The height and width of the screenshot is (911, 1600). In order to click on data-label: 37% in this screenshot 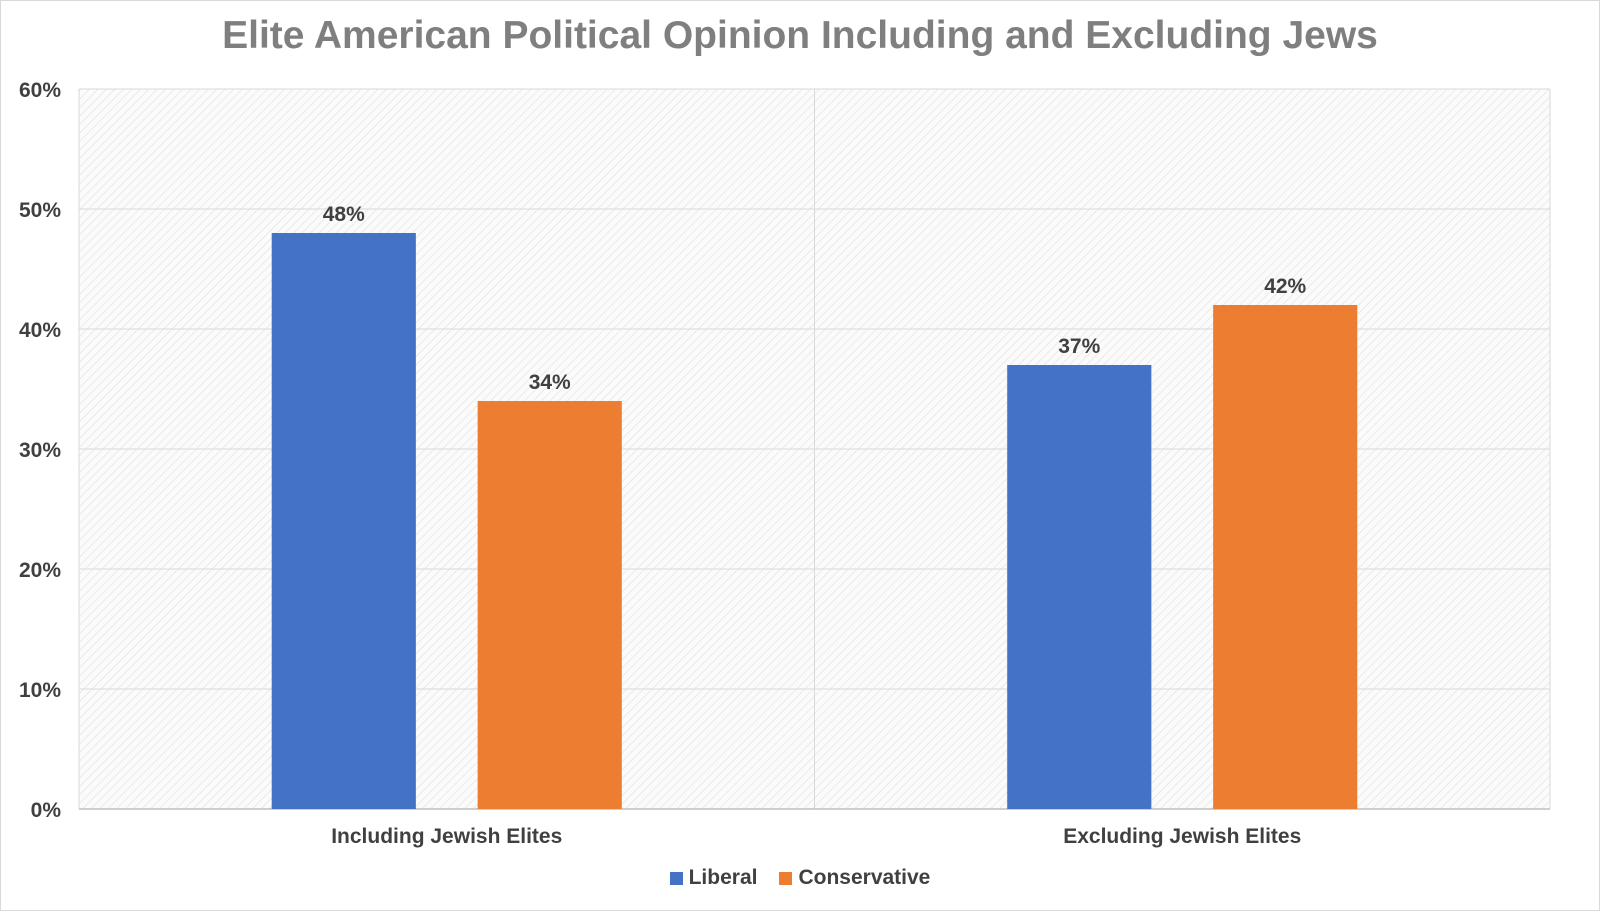, I will do `click(1079, 346)`.